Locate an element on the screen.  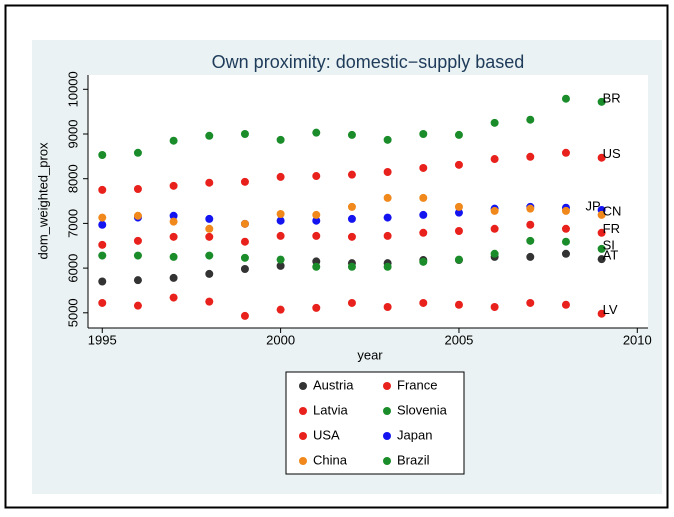
legend-label: USA is located at coordinates (326, 434).